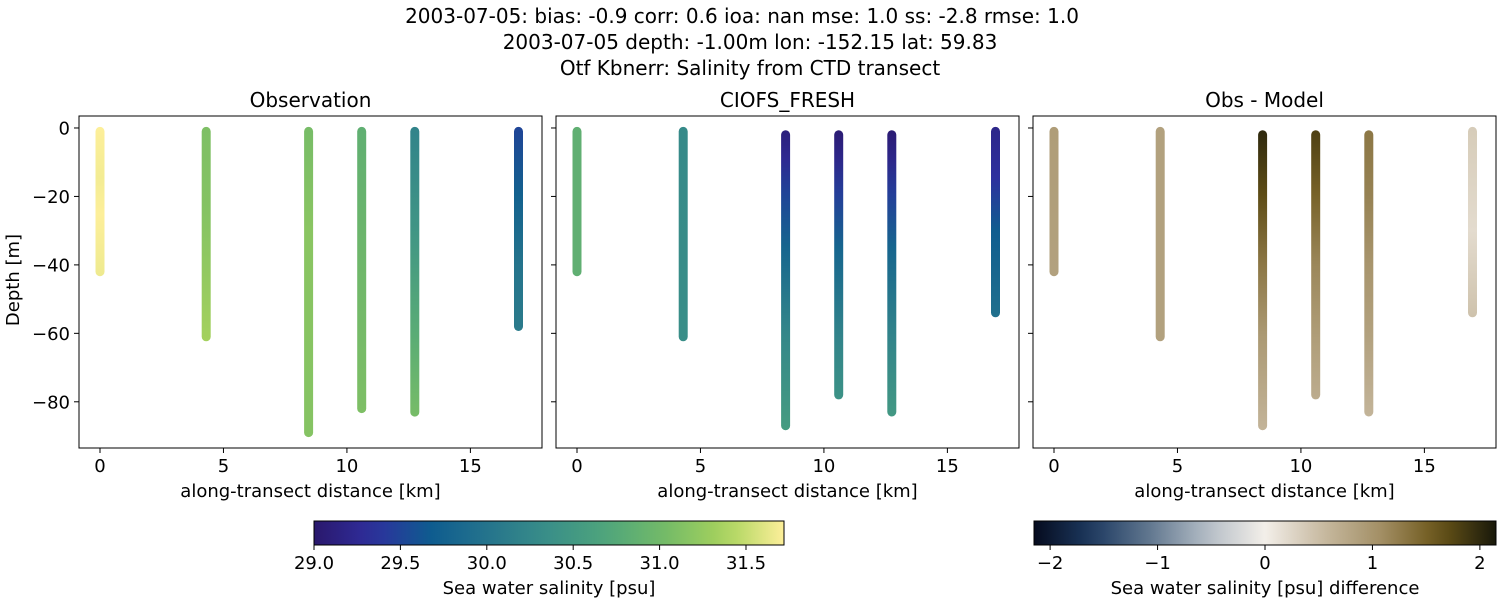 This screenshot has height=600, width=1500. I want to click on observation-x-tick-label: 0, so click(99, 466).